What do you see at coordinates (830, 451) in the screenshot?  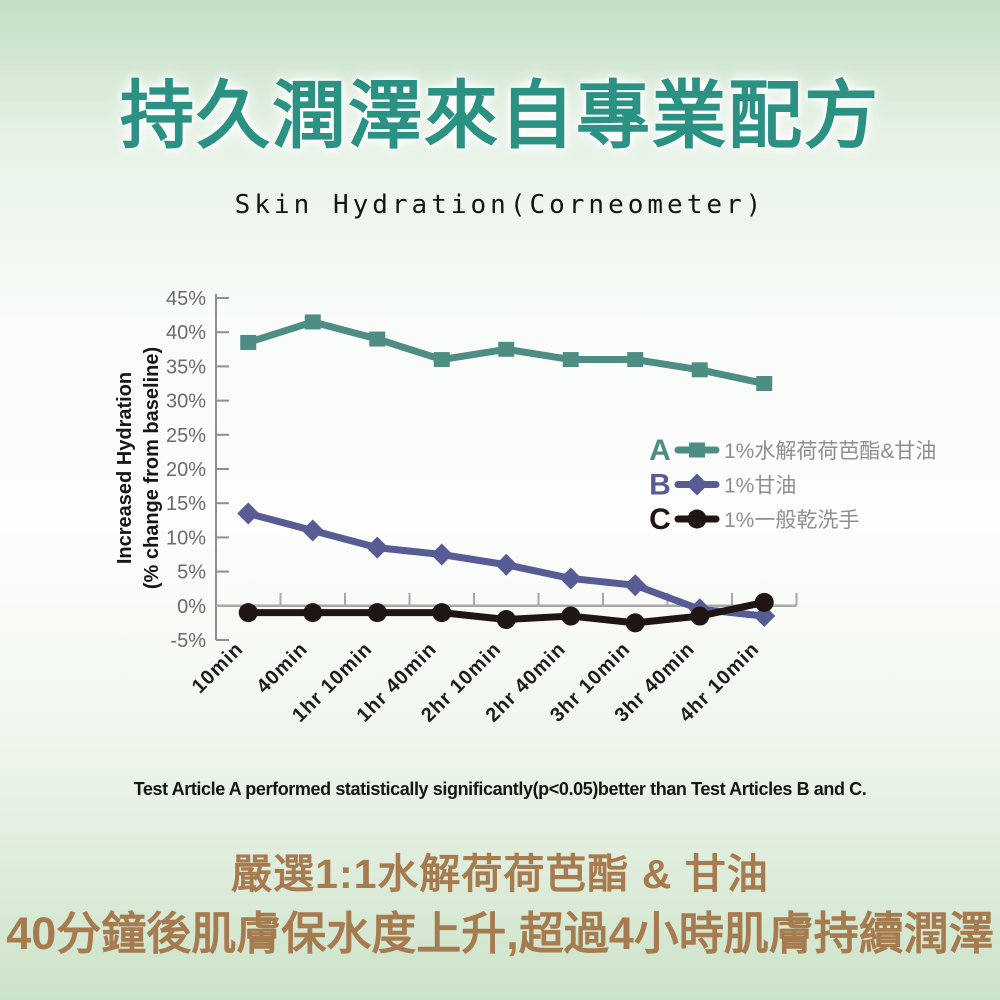 I see `legend-label-A: 1%水解荷荷芭酯&甘油` at bounding box center [830, 451].